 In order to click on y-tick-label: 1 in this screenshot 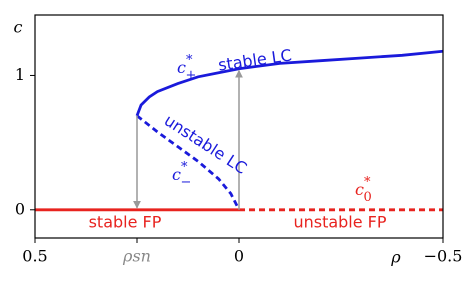, I will do `click(20, 74)`.